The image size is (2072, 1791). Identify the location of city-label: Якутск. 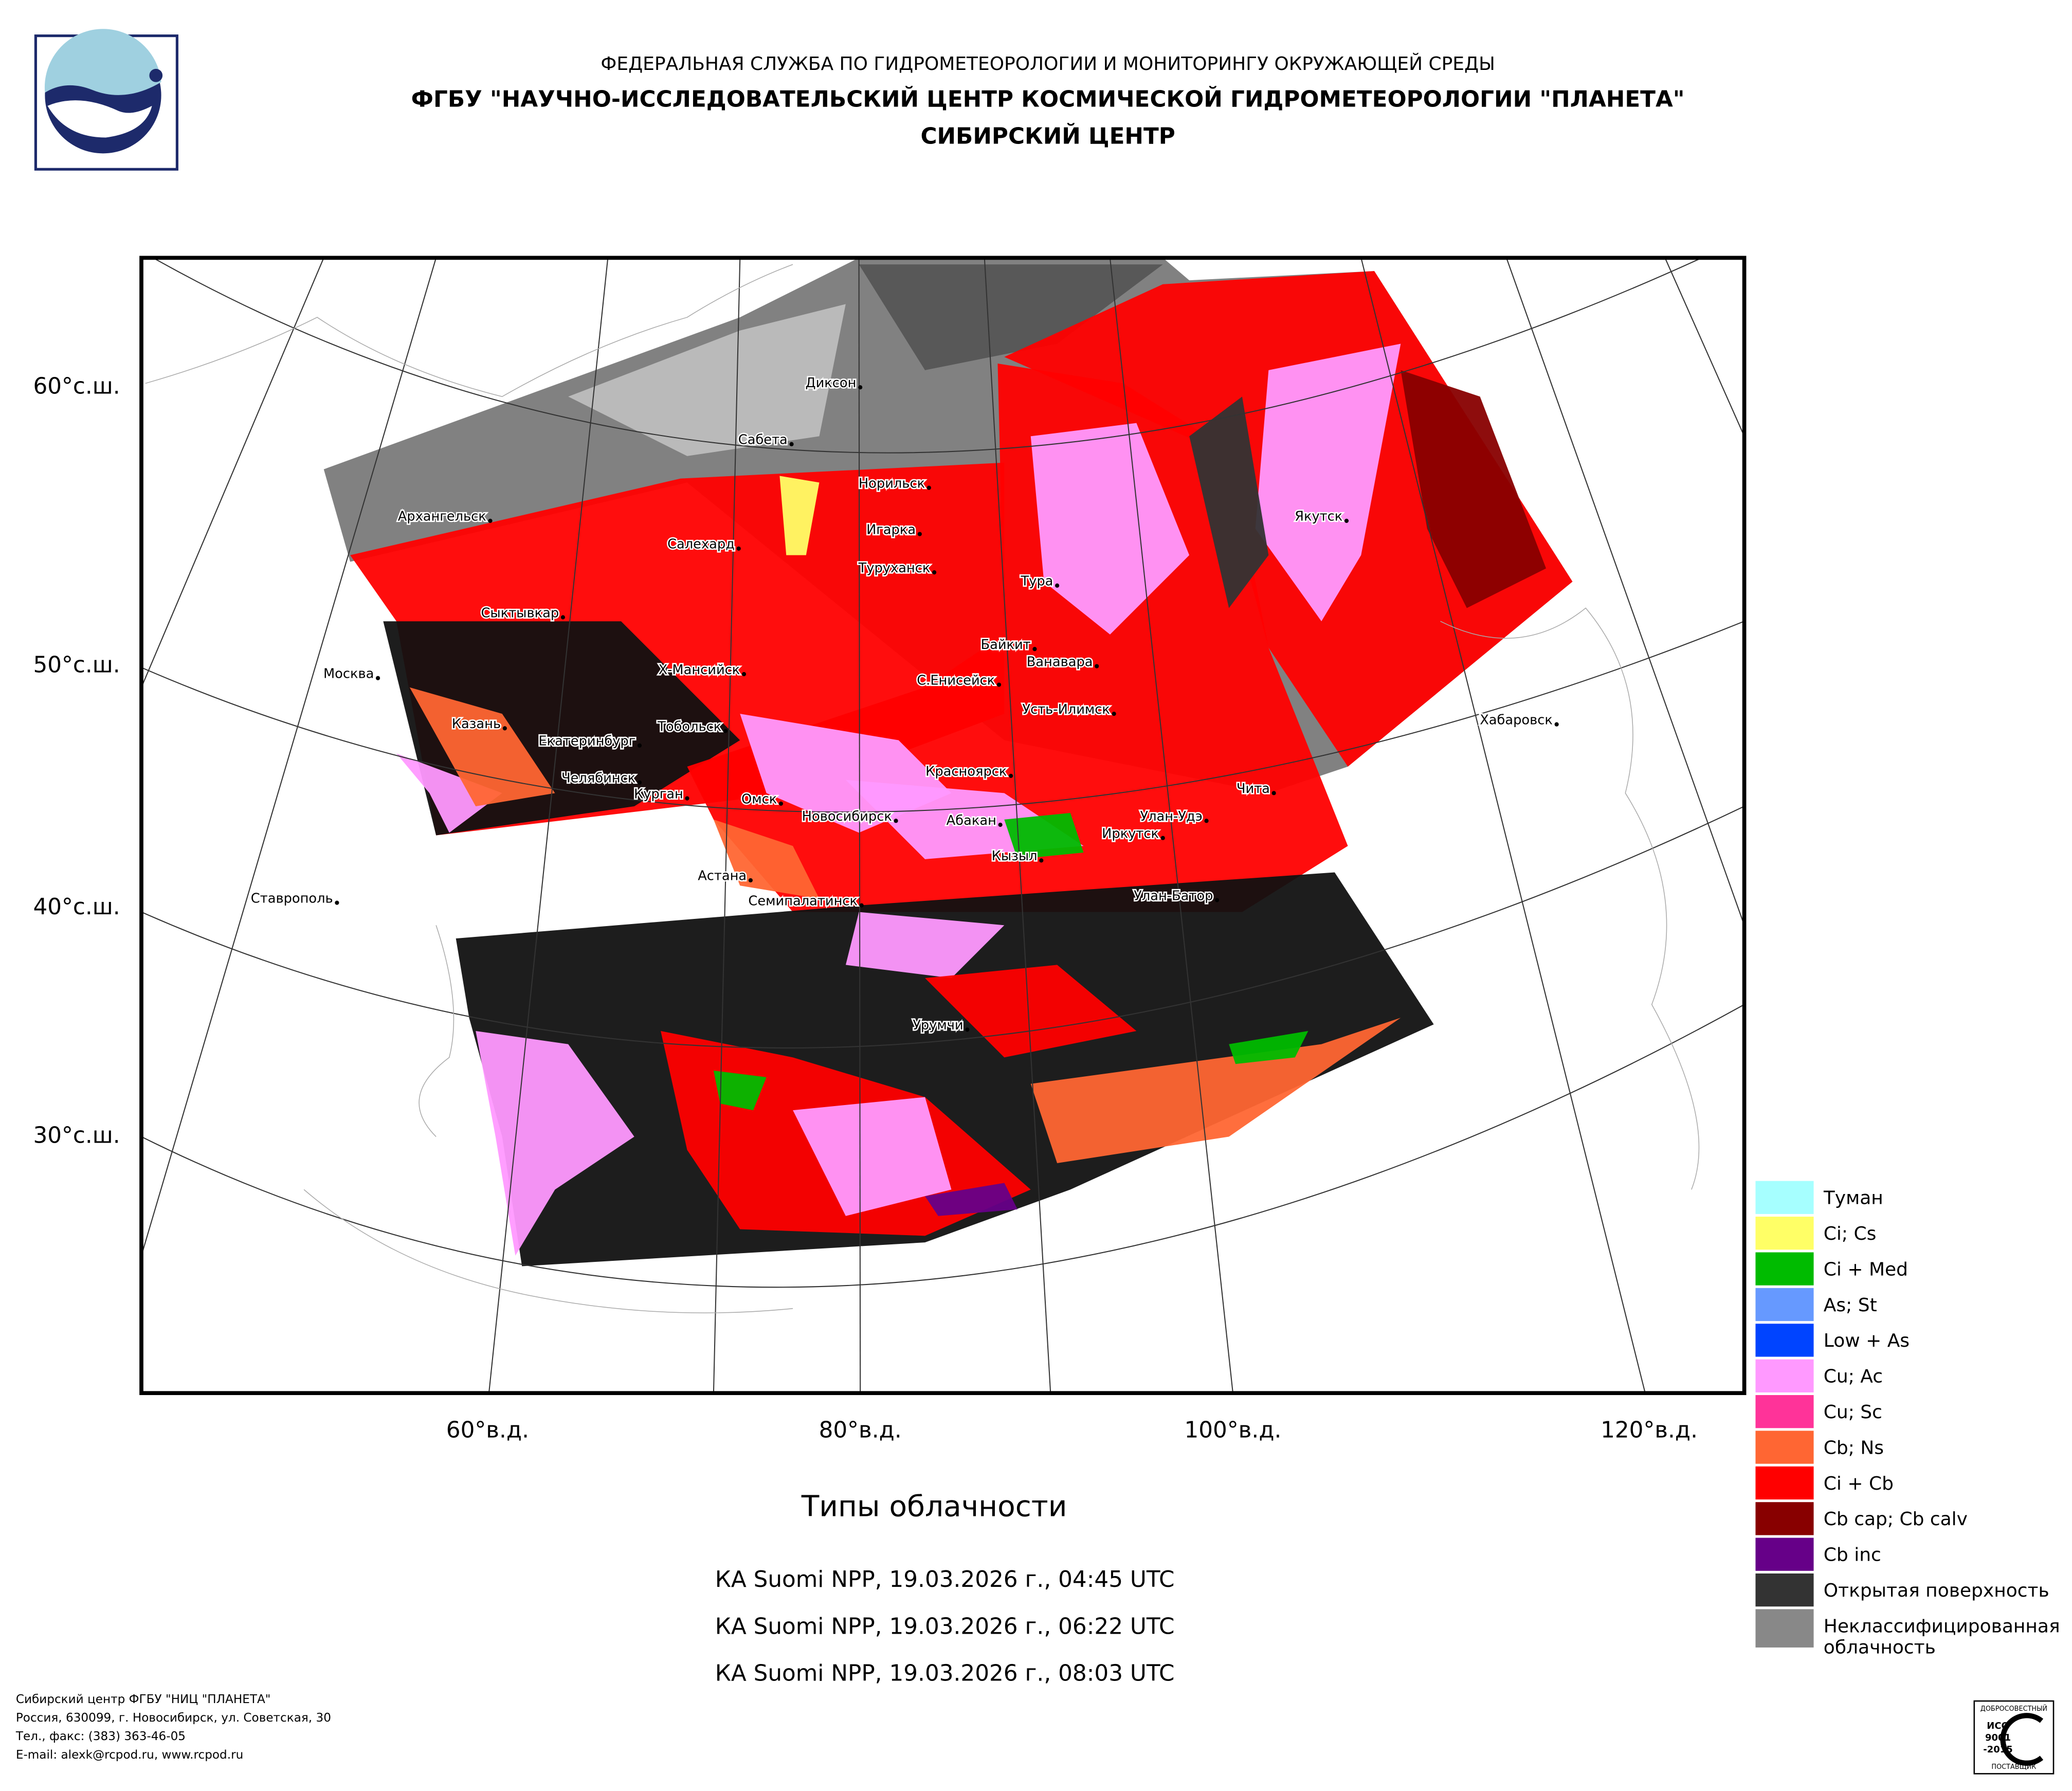
(1318, 516).